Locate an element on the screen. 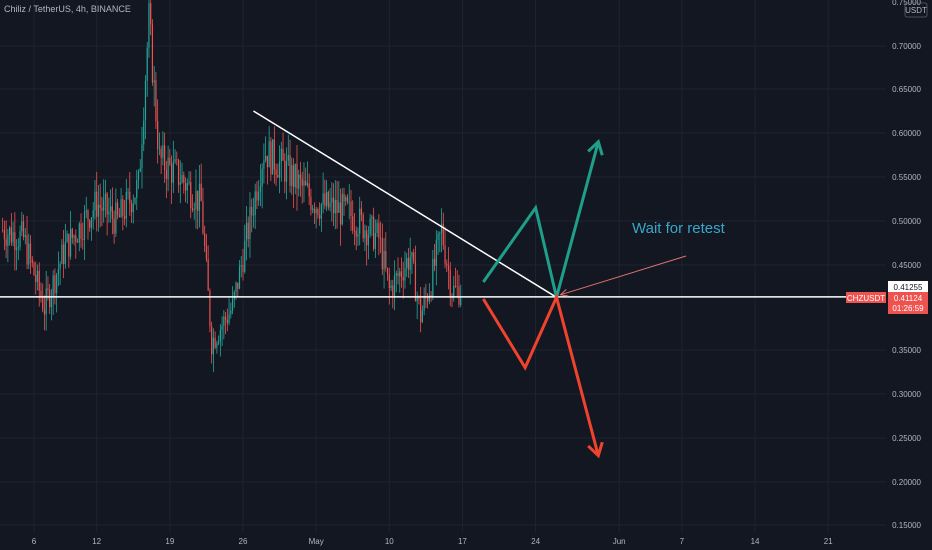 This screenshot has width=932, height=550. trendline is located at coordinates (405, 204).